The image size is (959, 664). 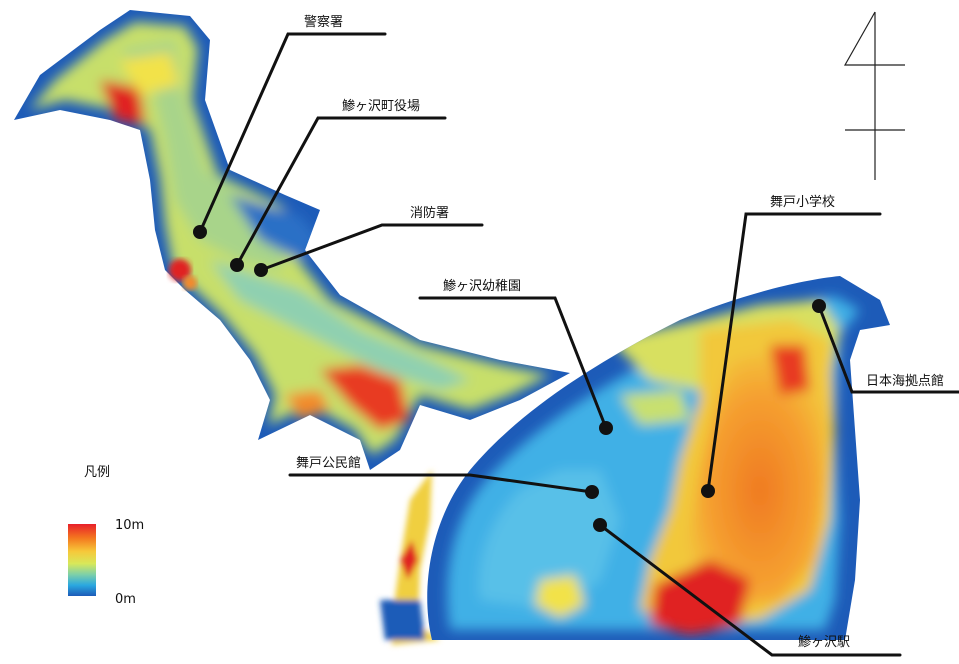 What do you see at coordinates (441, 483) in the screenshot?
I see `leader-maido-hall` at bounding box center [441, 483].